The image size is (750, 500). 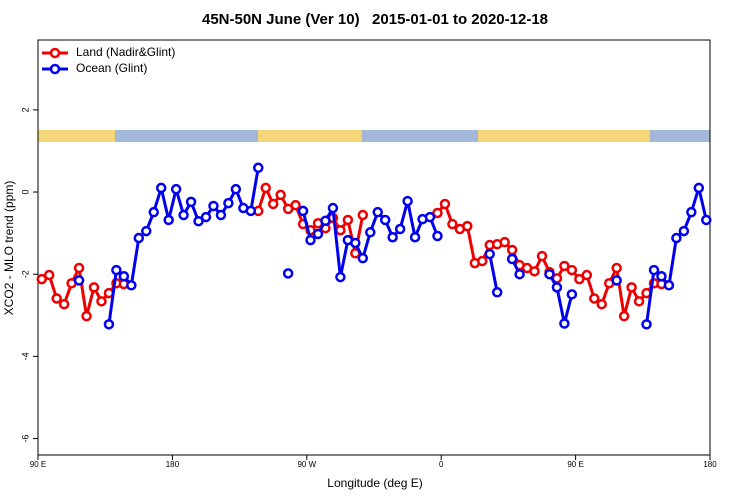 I want to click on x-tick-label: 90 W, so click(x=306, y=464).